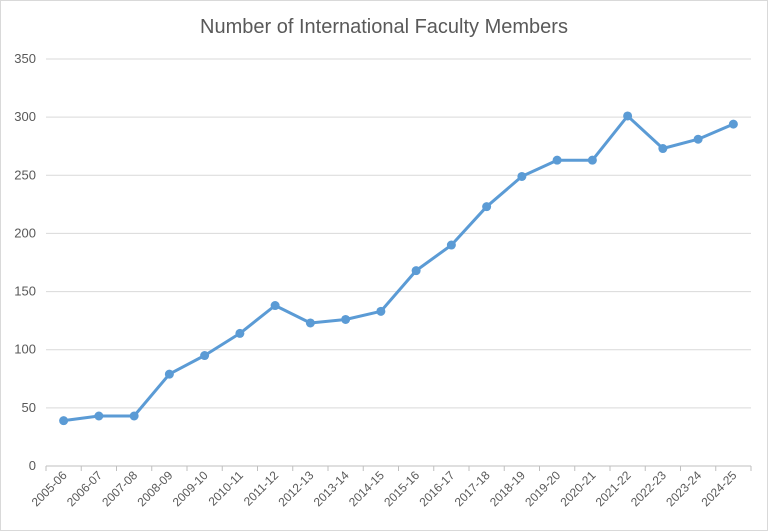 Image resolution: width=768 pixels, height=531 pixels. What do you see at coordinates (507, 488) in the screenshot?
I see `x-tick-label: 2018-19` at bounding box center [507, 488].